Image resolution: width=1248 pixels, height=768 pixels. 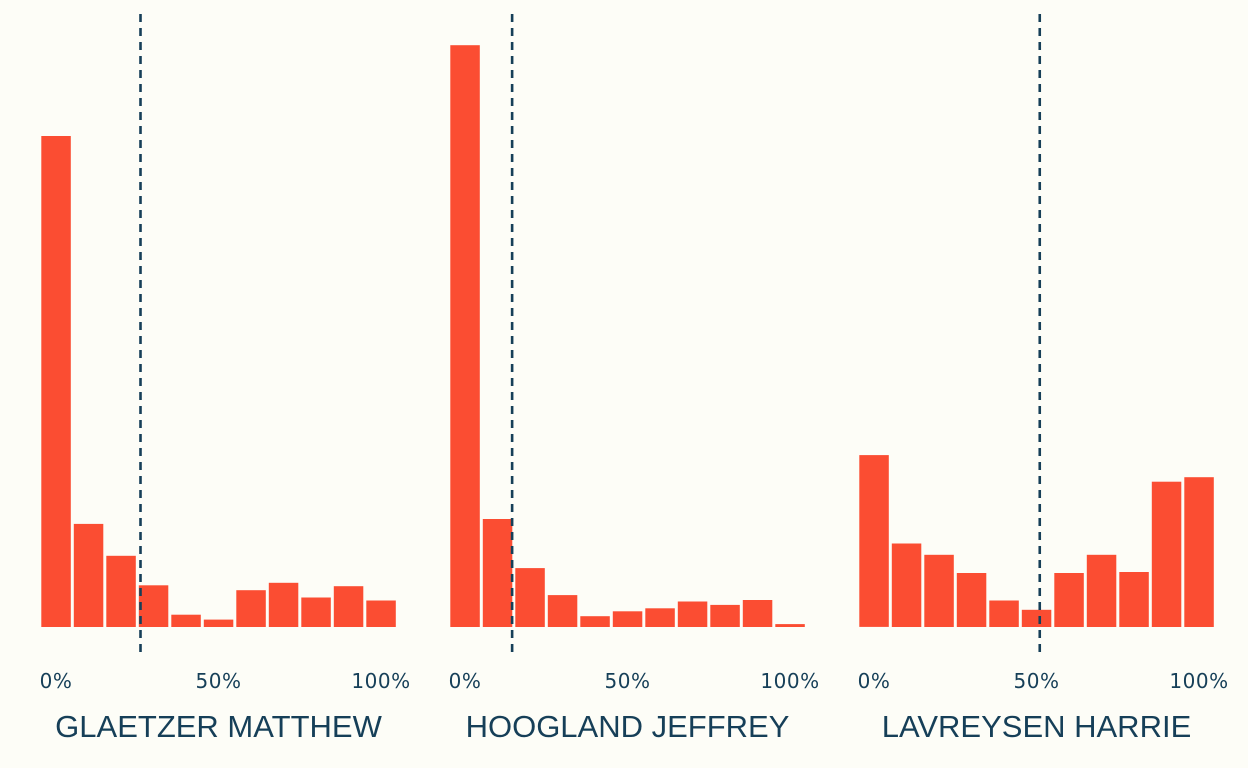 I want to click on panel-title: GLAETZER MATTHEW, so click(x=218, y=726).